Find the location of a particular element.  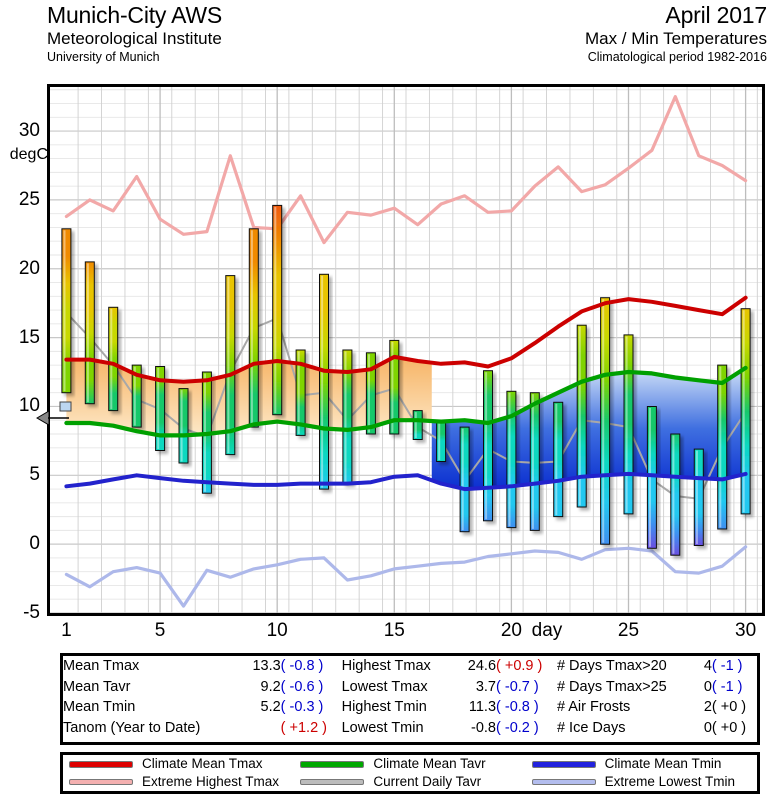

y-tick-label-15: 15 is located at coordinates (29, 337).